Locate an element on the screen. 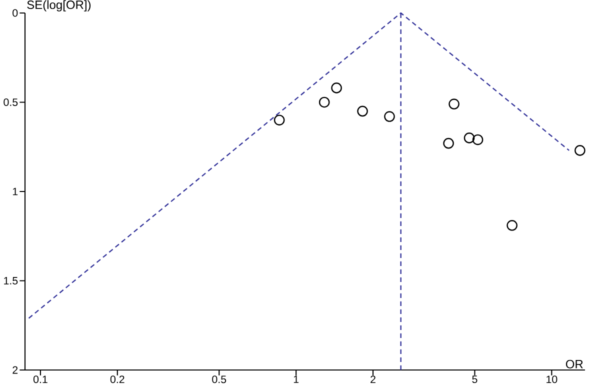  y-tick-label: 0.5 is located at coordinates (11, 102).